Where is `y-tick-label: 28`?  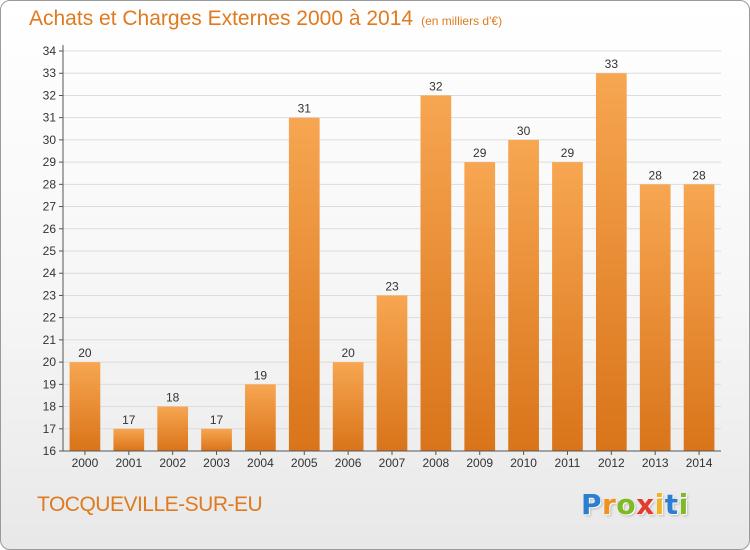 y-tick-label: 28 is located at coordinates (50, 184).